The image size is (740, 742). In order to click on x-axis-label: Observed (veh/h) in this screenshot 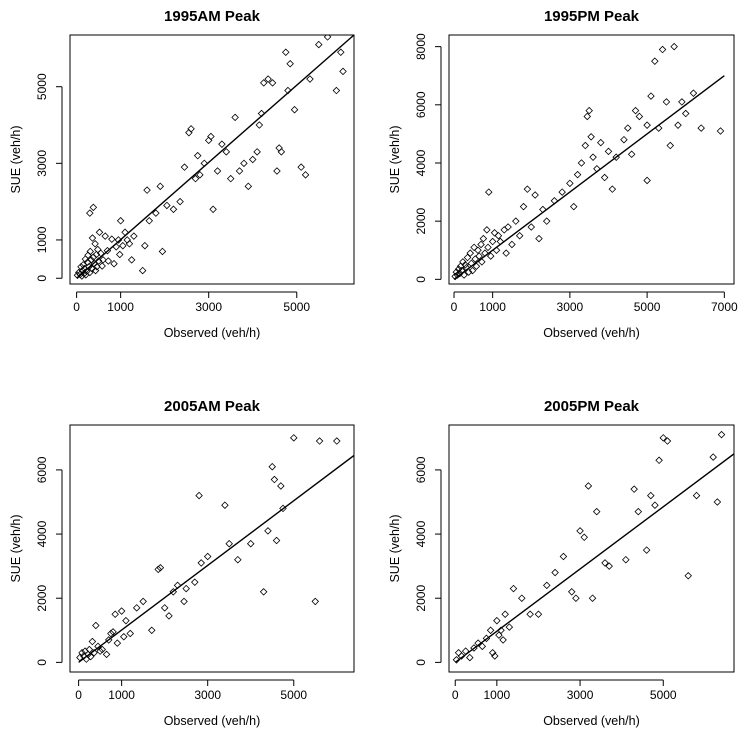, I will do `click(591, 333)`.